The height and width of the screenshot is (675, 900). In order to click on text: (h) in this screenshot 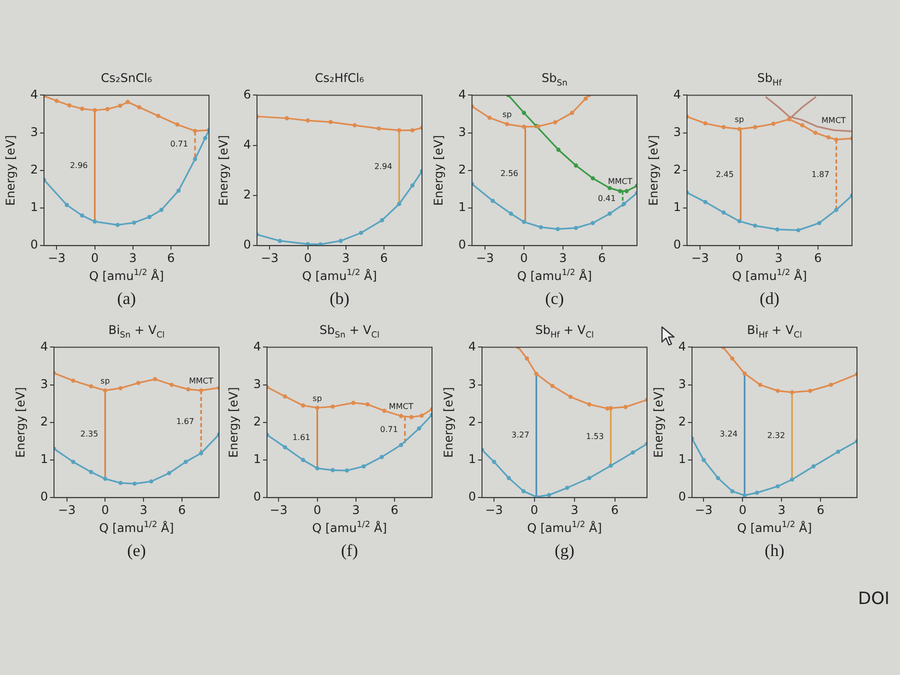, I will do `click(774, 550)`.